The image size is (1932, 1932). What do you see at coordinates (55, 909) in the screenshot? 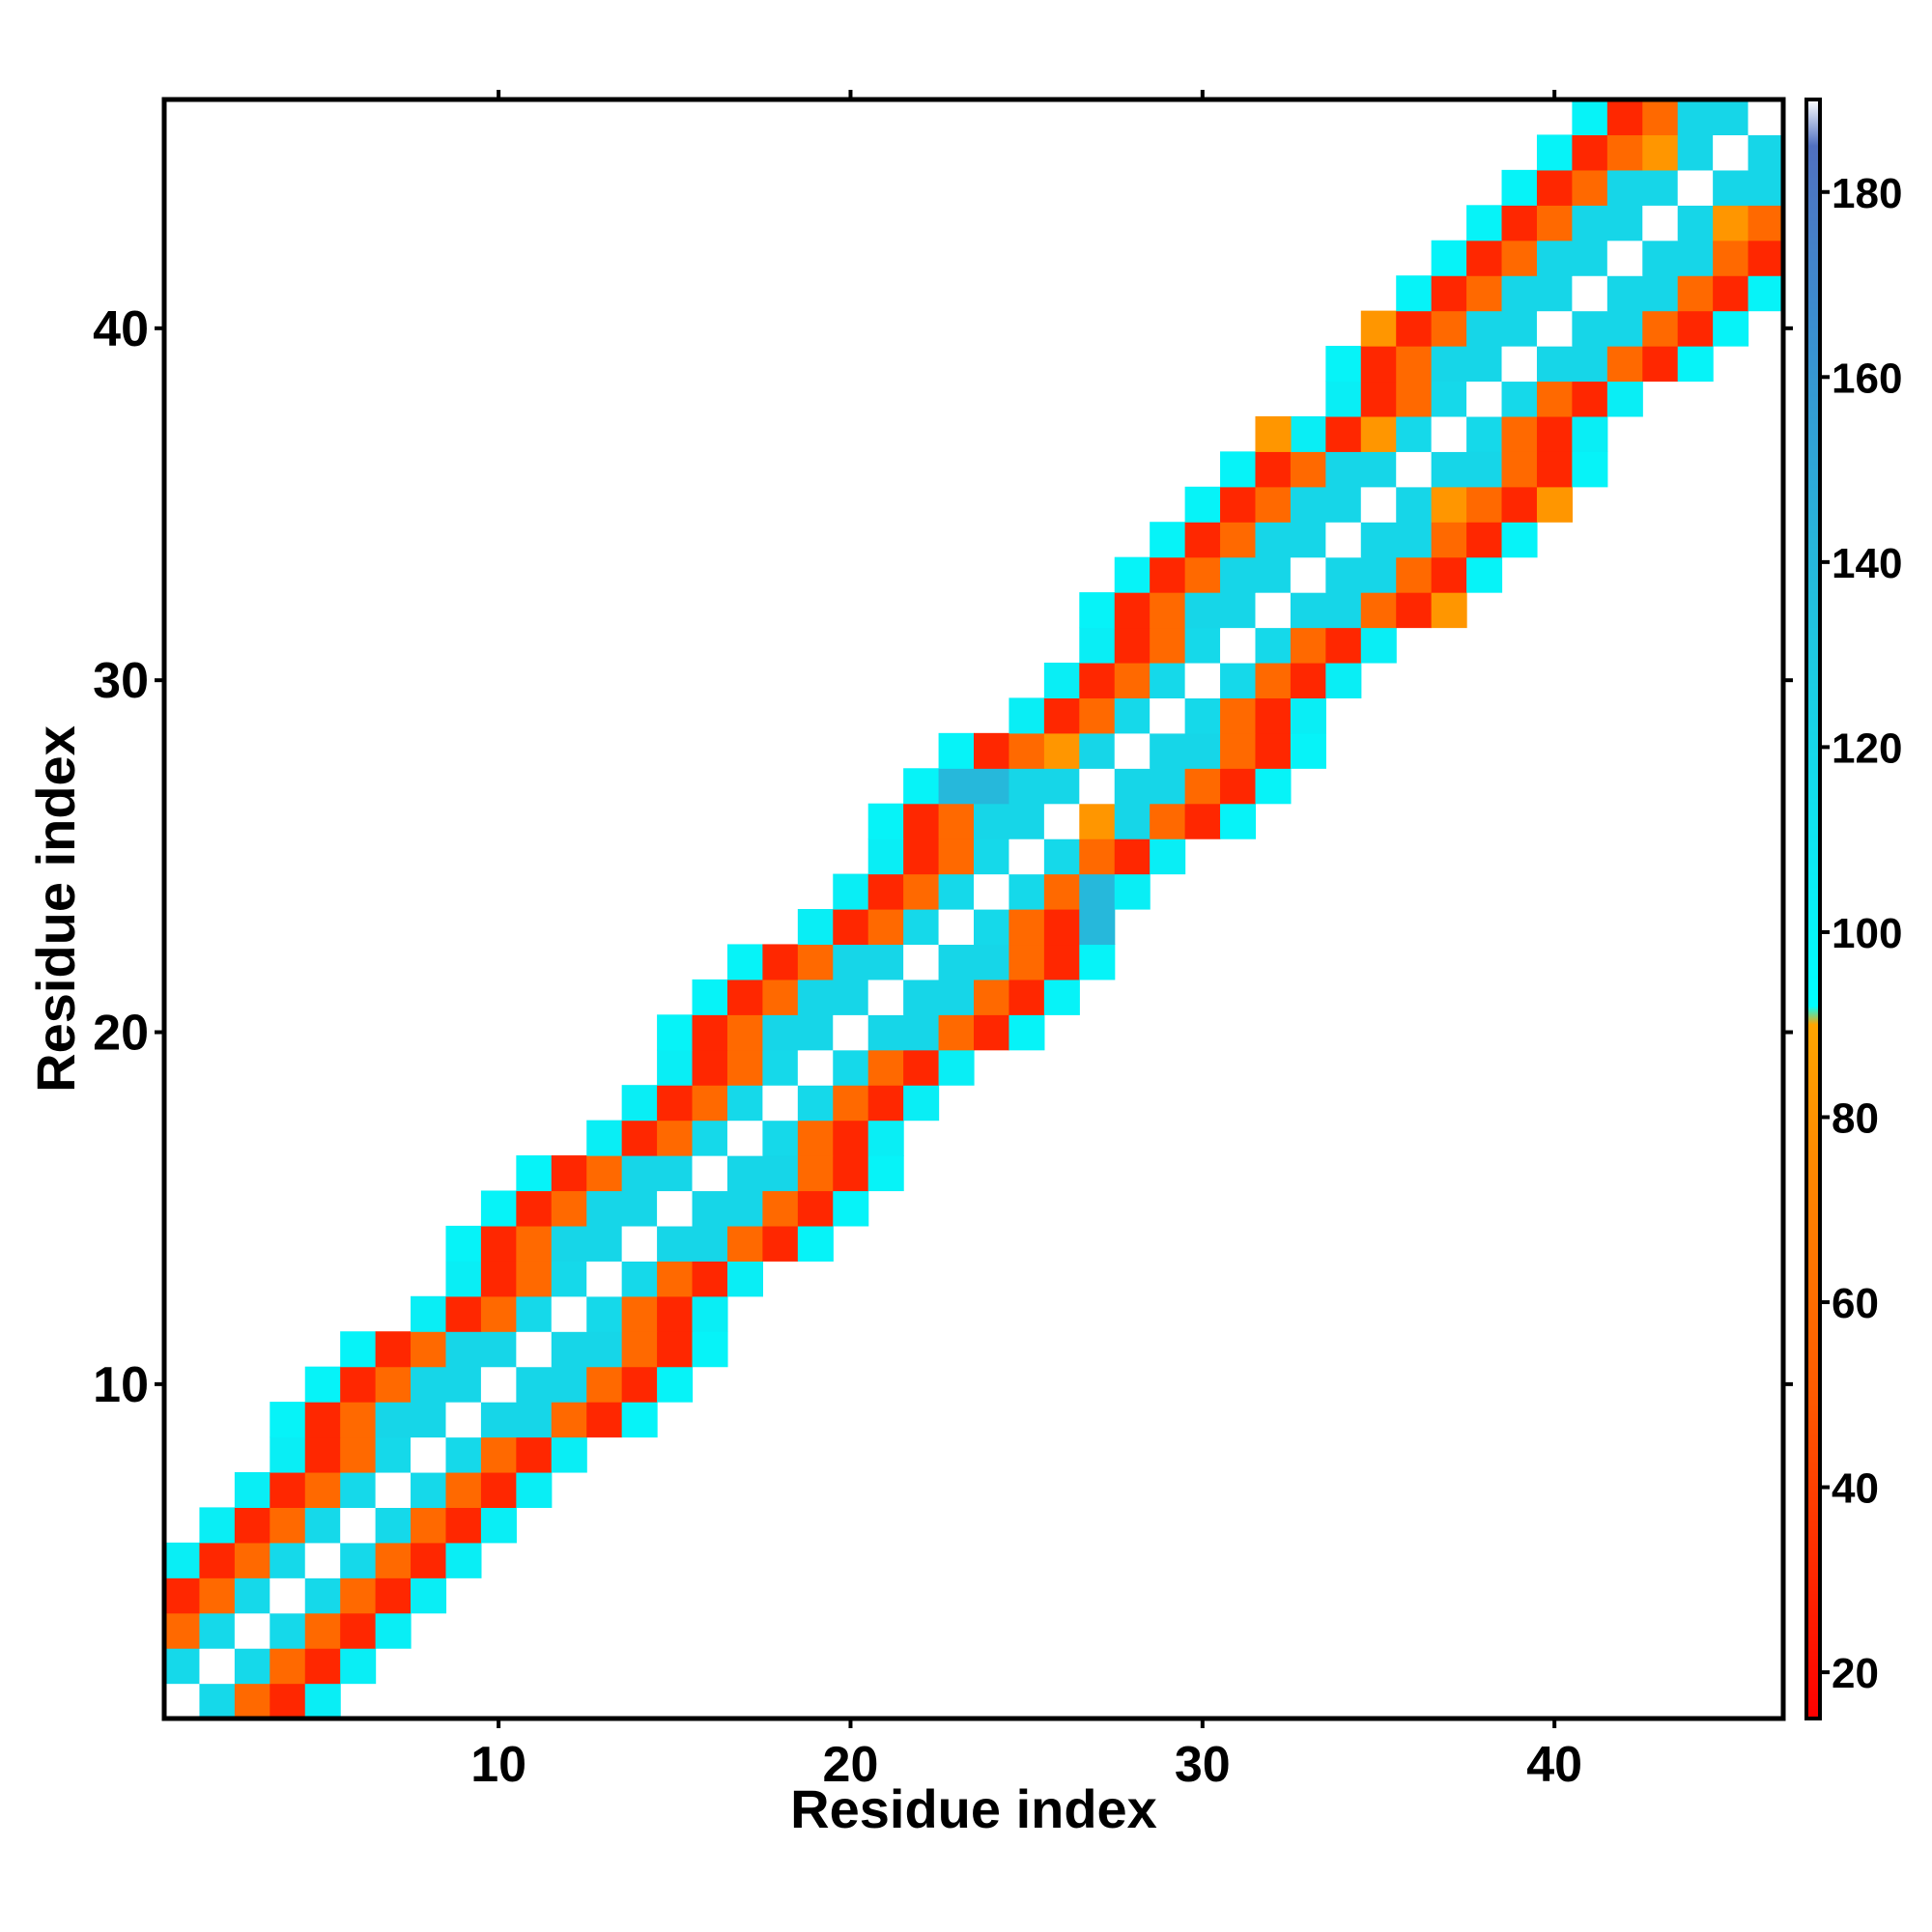
I see `y-axis-title: Residue index` at bounding box center [55, 909].